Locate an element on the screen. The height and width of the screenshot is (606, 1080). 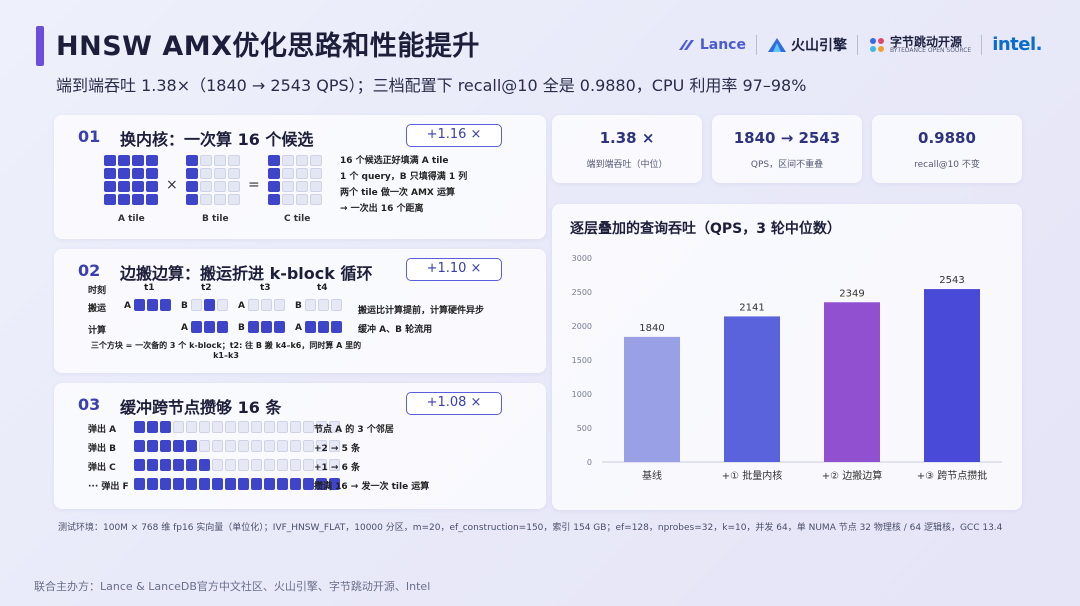
y-tick-label: 0 is located at coordinates (589, 462).